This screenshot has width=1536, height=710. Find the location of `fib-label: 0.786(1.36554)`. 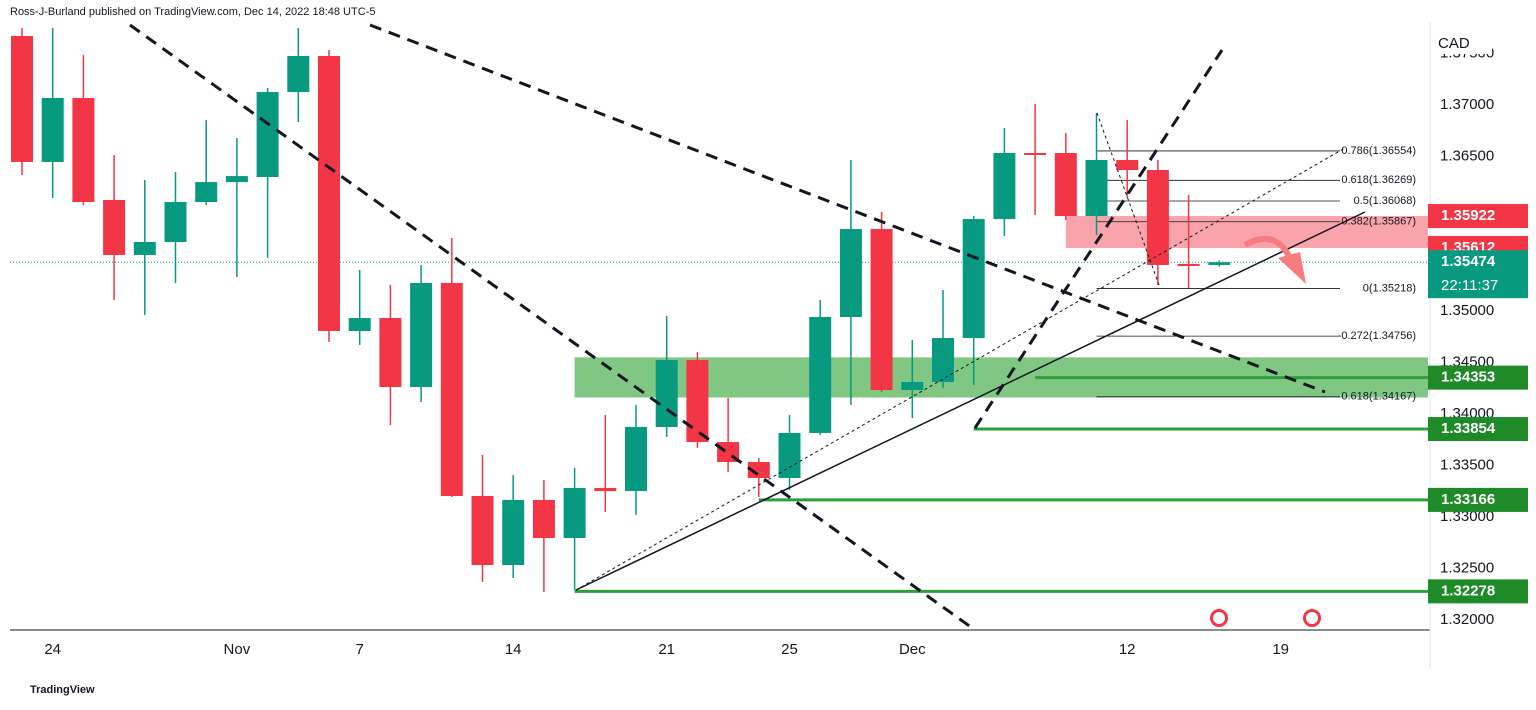

fib-label: 0.786(1.36554) is located at coordinates (1378, 151).